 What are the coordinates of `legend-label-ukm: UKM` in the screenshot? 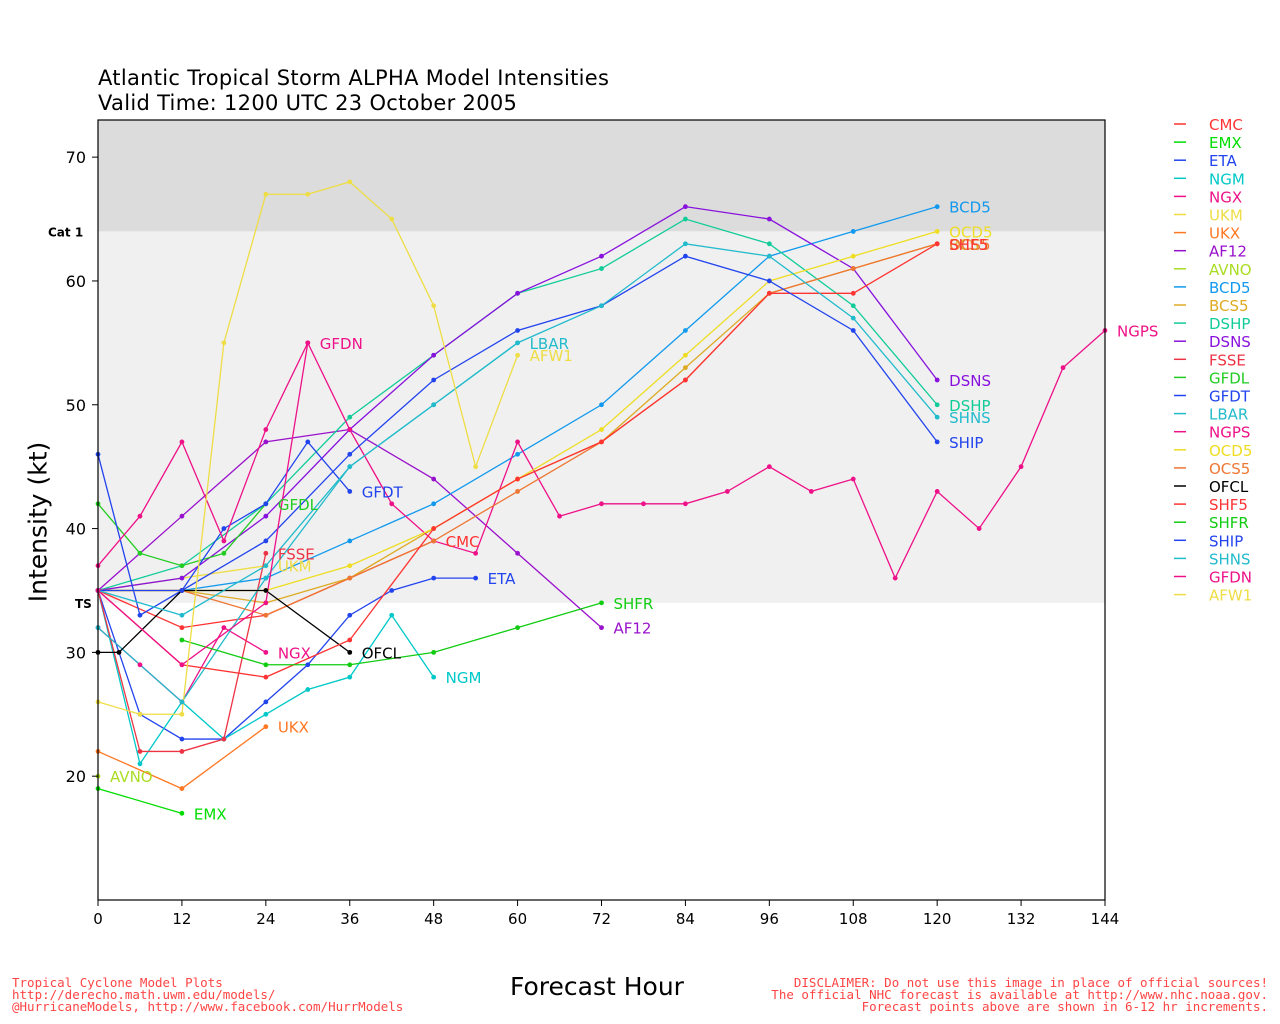 It's located at (1226, 216).